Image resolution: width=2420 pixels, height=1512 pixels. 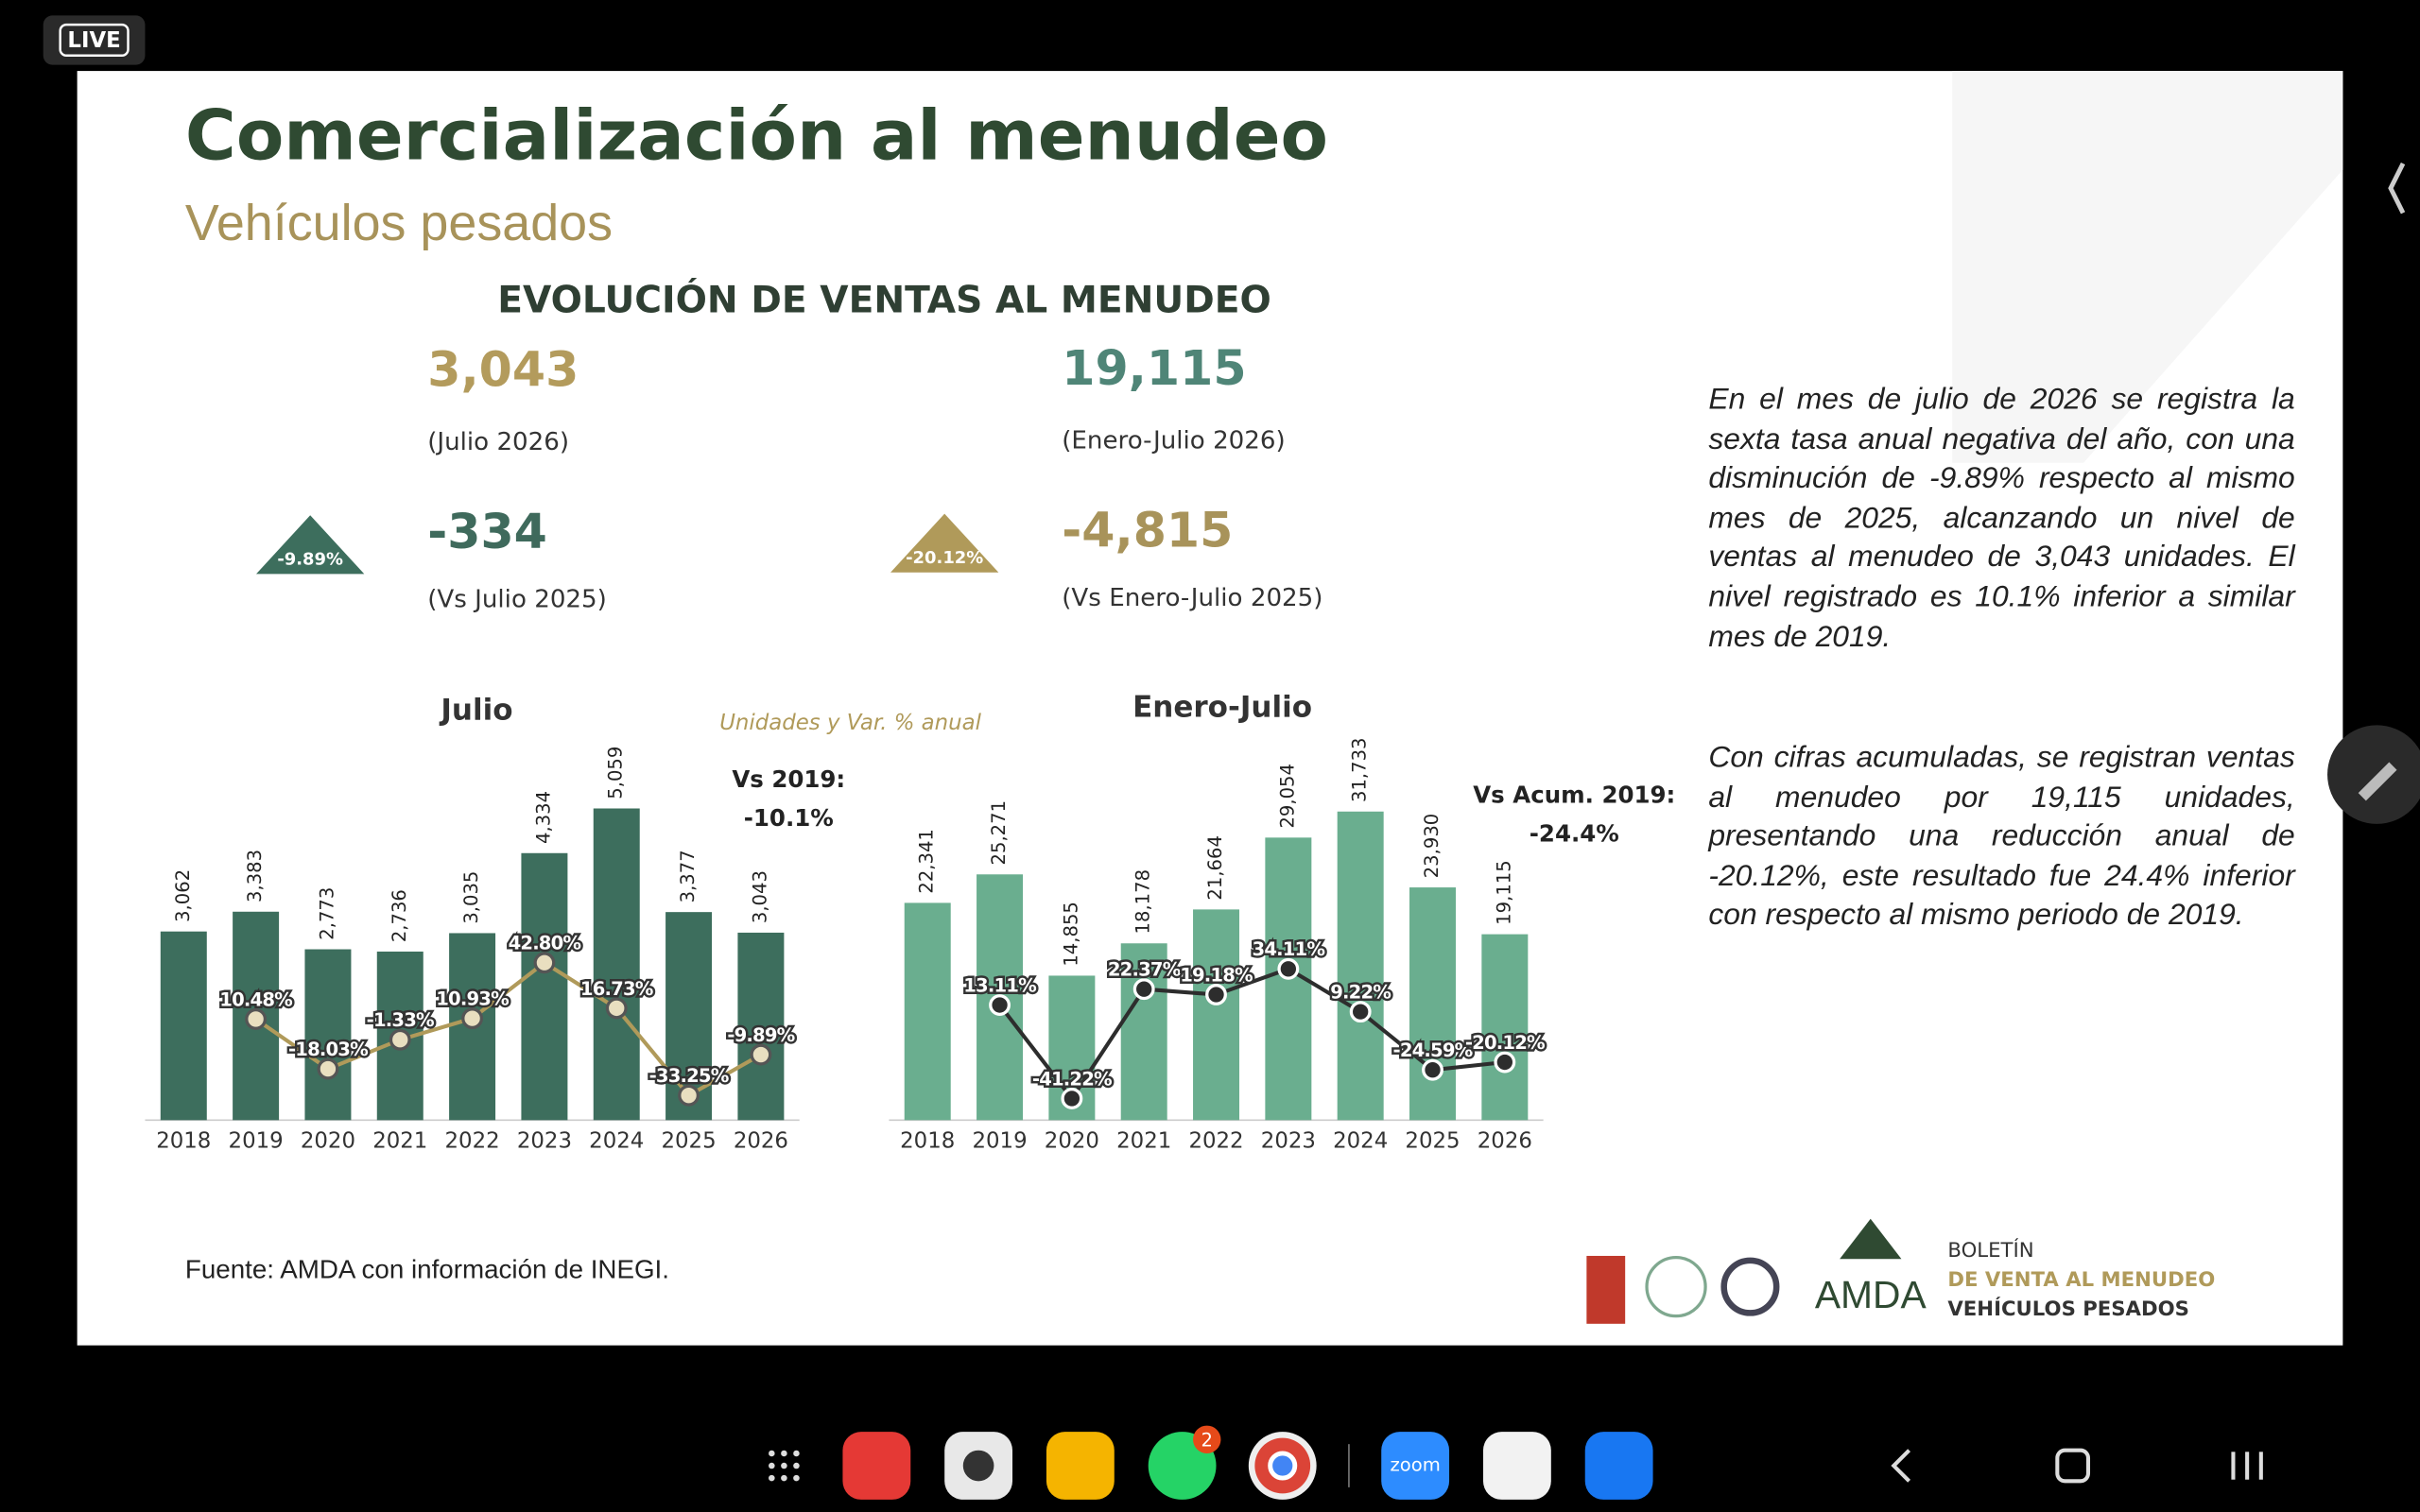 What do you see at coordinates (427, 1269) in the screenshot?
I see `source-note: Fuente: AMDA con información de INEGI.` at bounding box center [427, 1269].